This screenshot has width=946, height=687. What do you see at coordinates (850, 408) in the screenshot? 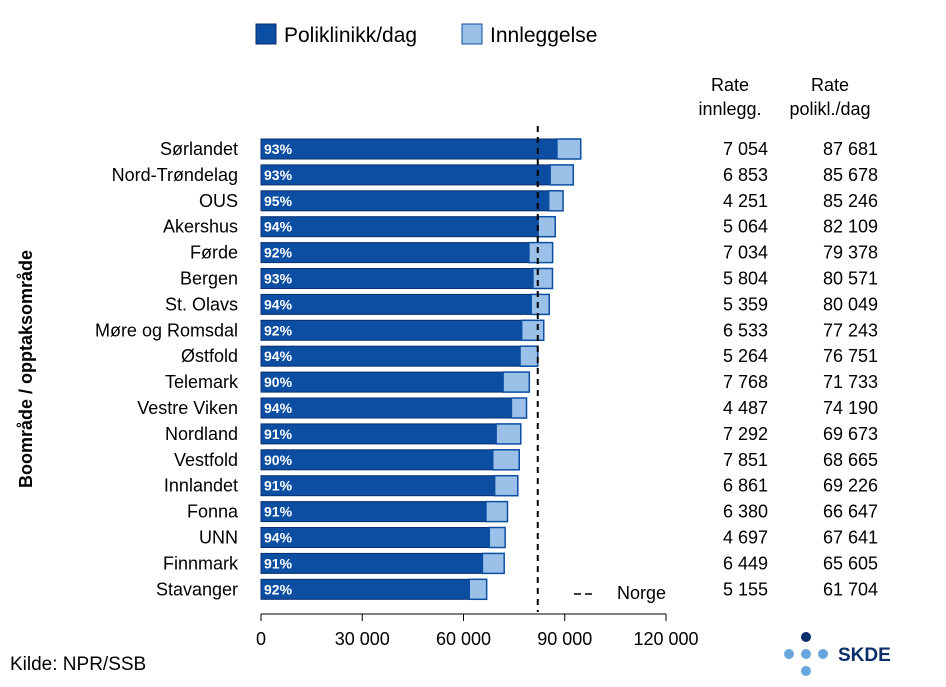
I see `rate-polikl-cell: 74 190` at bounding box center [850, 408].